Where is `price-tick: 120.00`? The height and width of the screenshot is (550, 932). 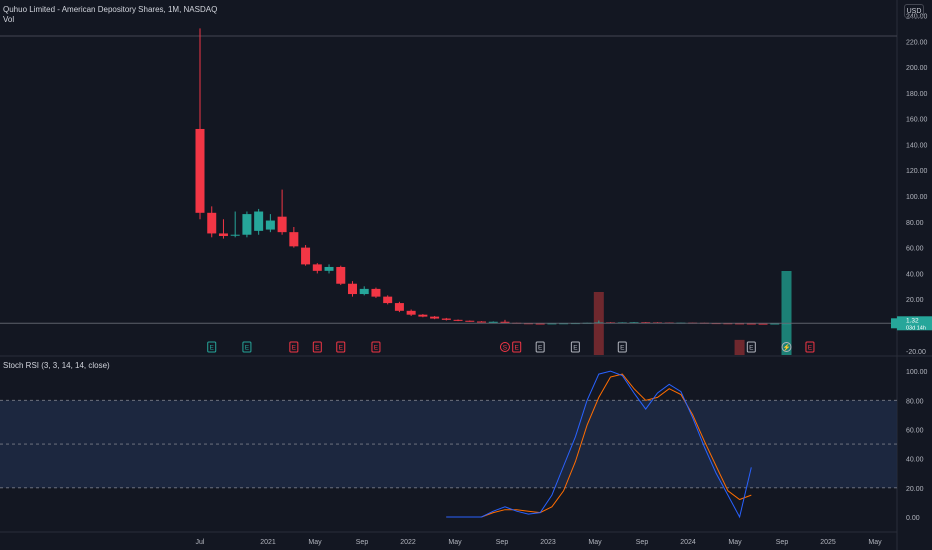 price-tick: 120.00 is located at coordinates (917, 171).